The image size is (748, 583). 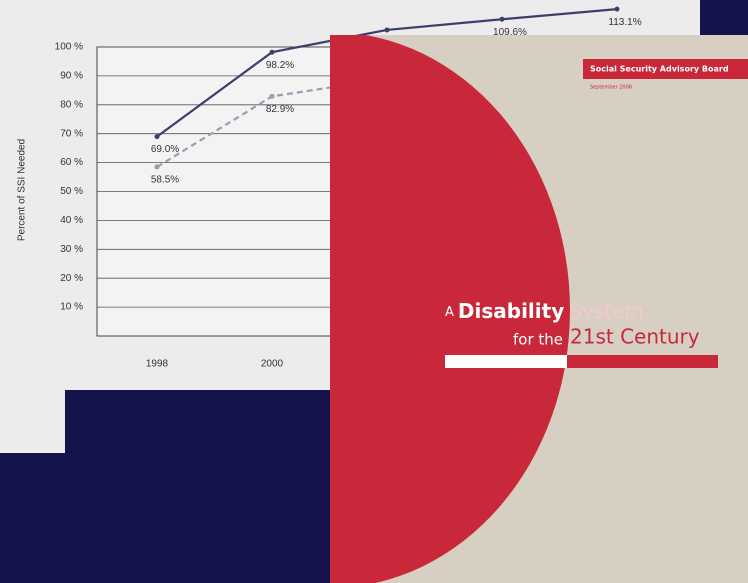 I want to click on y-tick-label: 20 %, so click(x=71, y=278).